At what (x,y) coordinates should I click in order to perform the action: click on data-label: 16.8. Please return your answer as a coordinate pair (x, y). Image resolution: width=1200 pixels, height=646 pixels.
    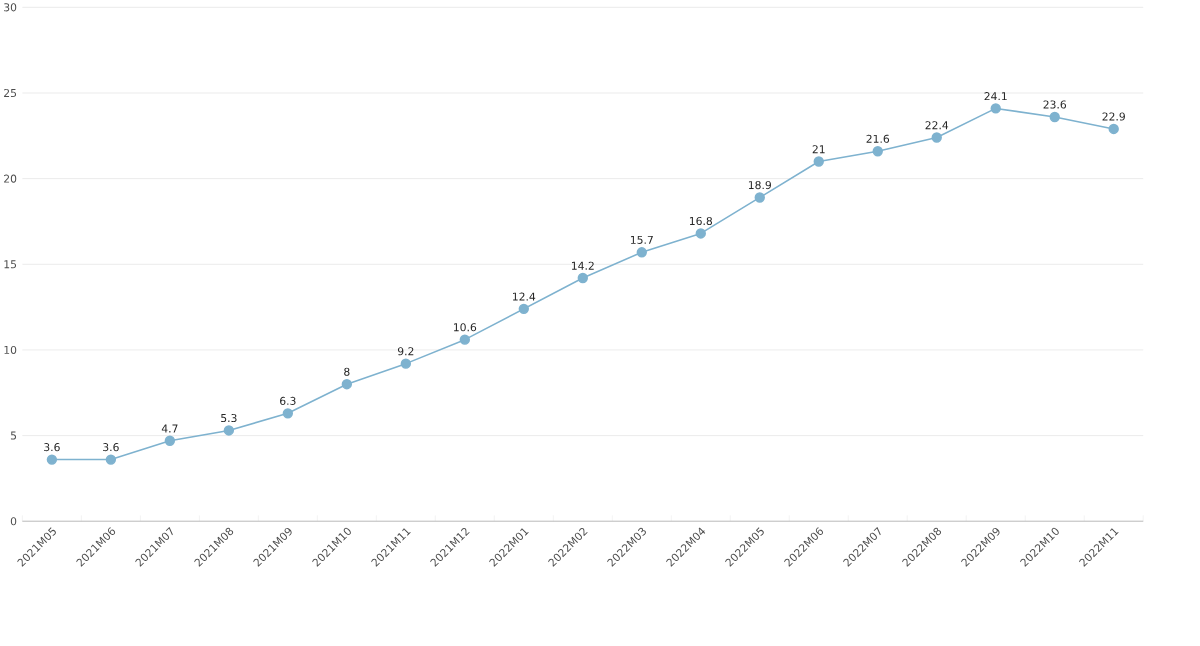
    Looking at the image, I should click on (701, 220).